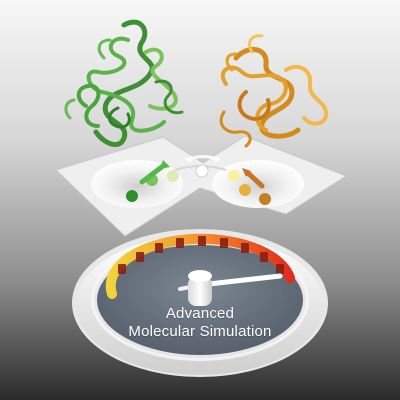 This screenshot has width=400, height=400. What do you see at coordinates (234, 176) in the screenshot?
I see `yellow-ball-light` at bounding box center [234, 176].